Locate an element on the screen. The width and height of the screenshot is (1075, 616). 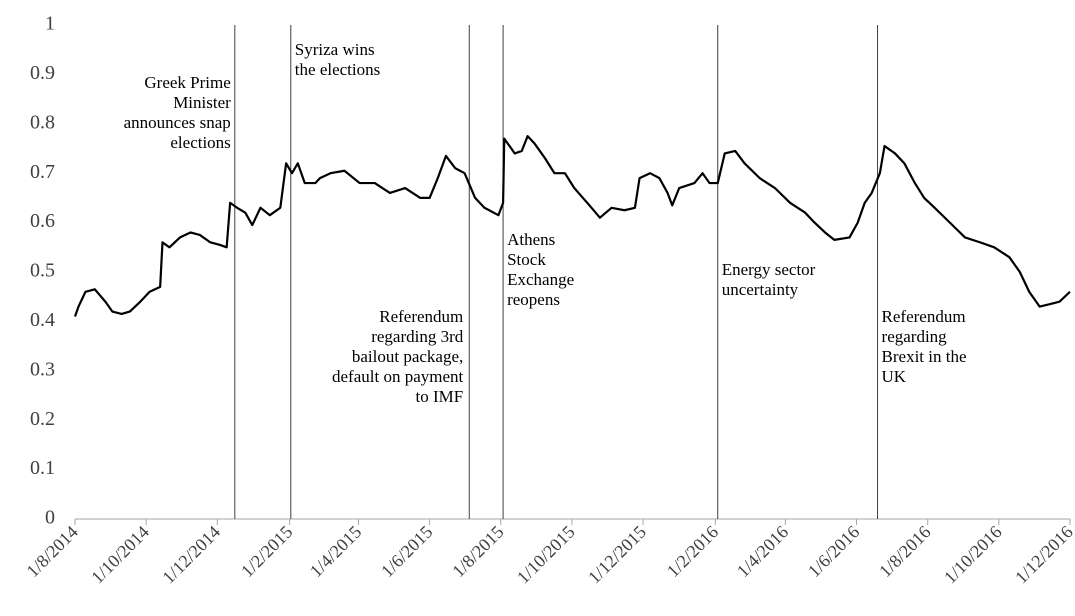
y-tick-label: 0.5 is located at coordinates (42, 271).